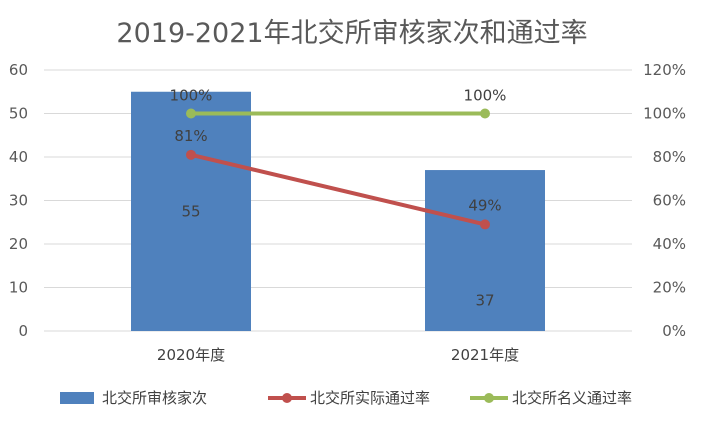 Image resolution: width=705 pixels, height=426 pixels. I want to click on y-left-tick-label: 50, so click(18, 114).